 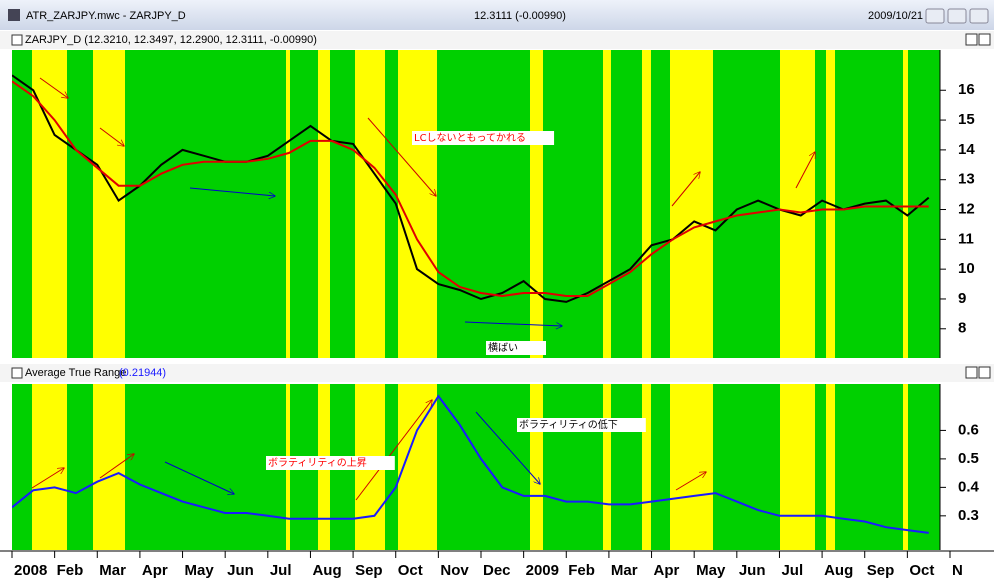 What do you see at coordinates (962, 328) in the screenshot?
I see `y-tick-label: 8` at bounding box center [962, 328].